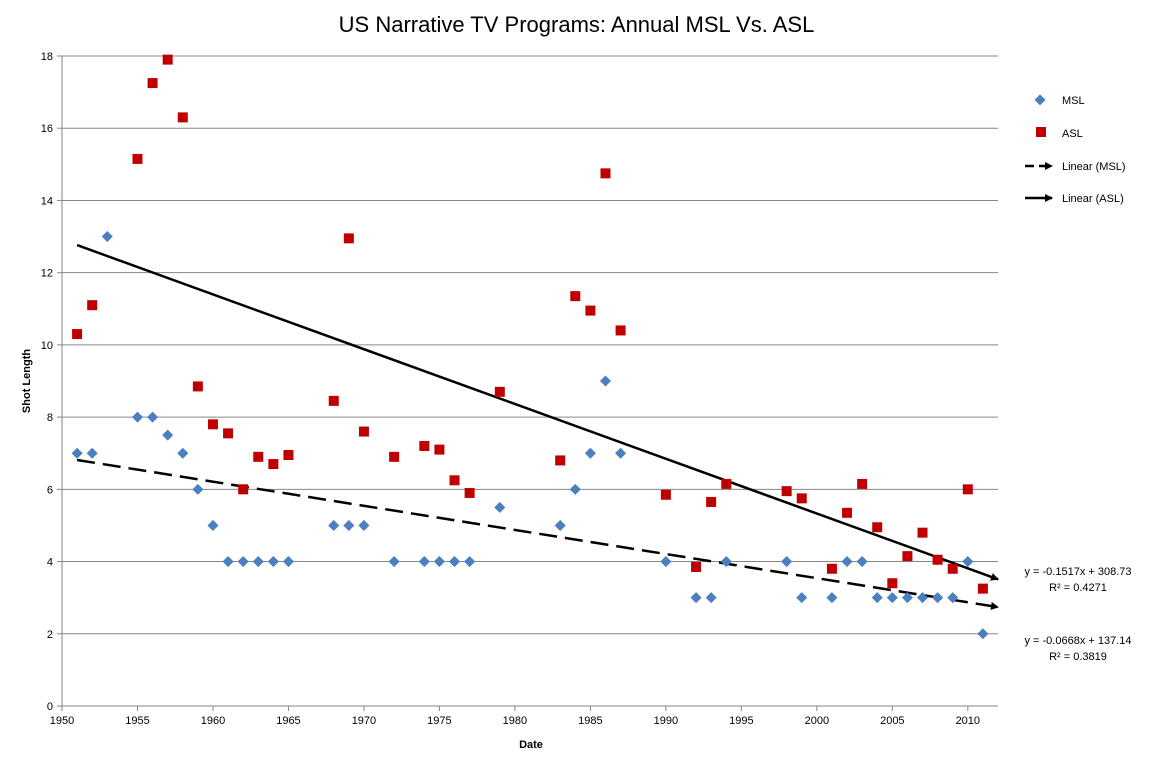  Describe the element at coordinates (50, 707) in the screenshot. I see `y-tick-label: 0` at that location.